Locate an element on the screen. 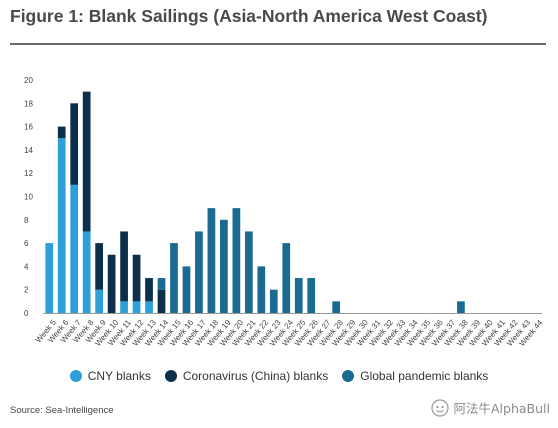 Image resolution: width=558 pixels, height=428 pixels. legend-item-cny: CNY blanks is located at coordinates (110, 376).